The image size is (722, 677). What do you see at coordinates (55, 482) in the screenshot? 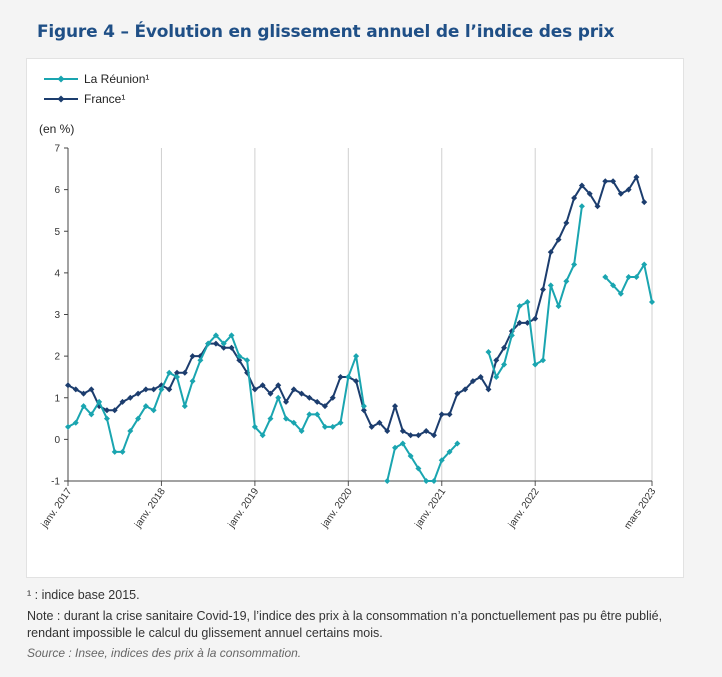
I see `y-tick-label: -1` at bounding box center [55, 482].